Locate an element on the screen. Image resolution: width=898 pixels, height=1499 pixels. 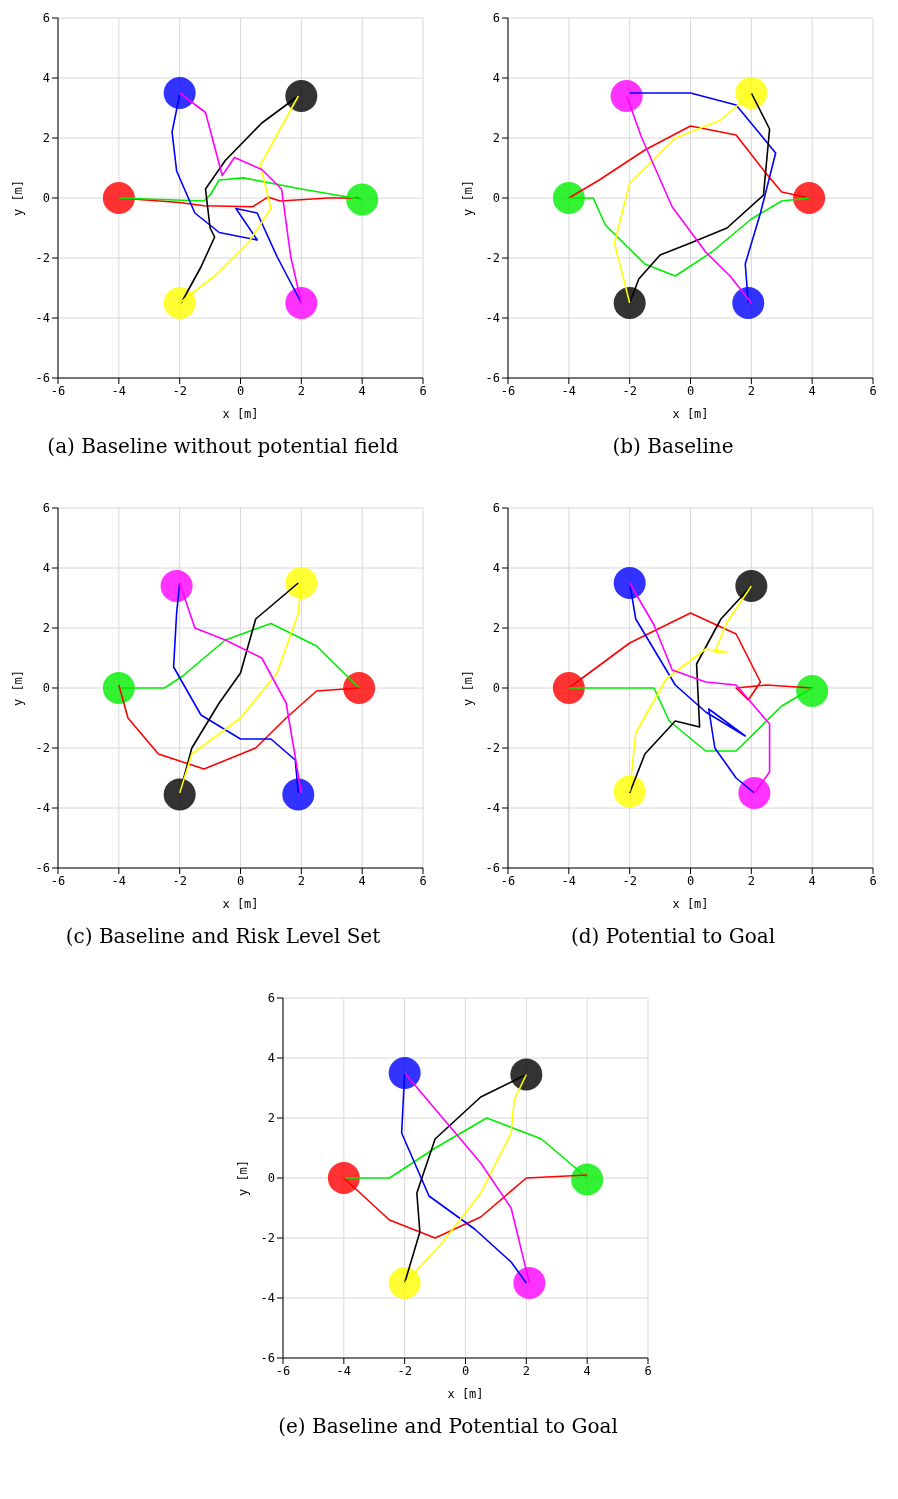
text: (c) Baseline and Risk Level Set is located at coordinates (223, 936).